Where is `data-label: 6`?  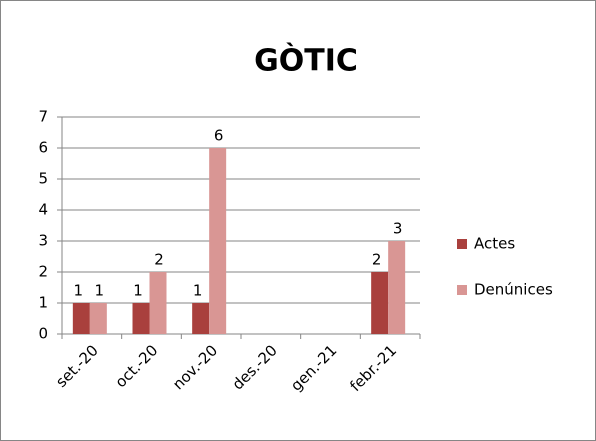
data-label: 6 is located at coordinates (219, 136).